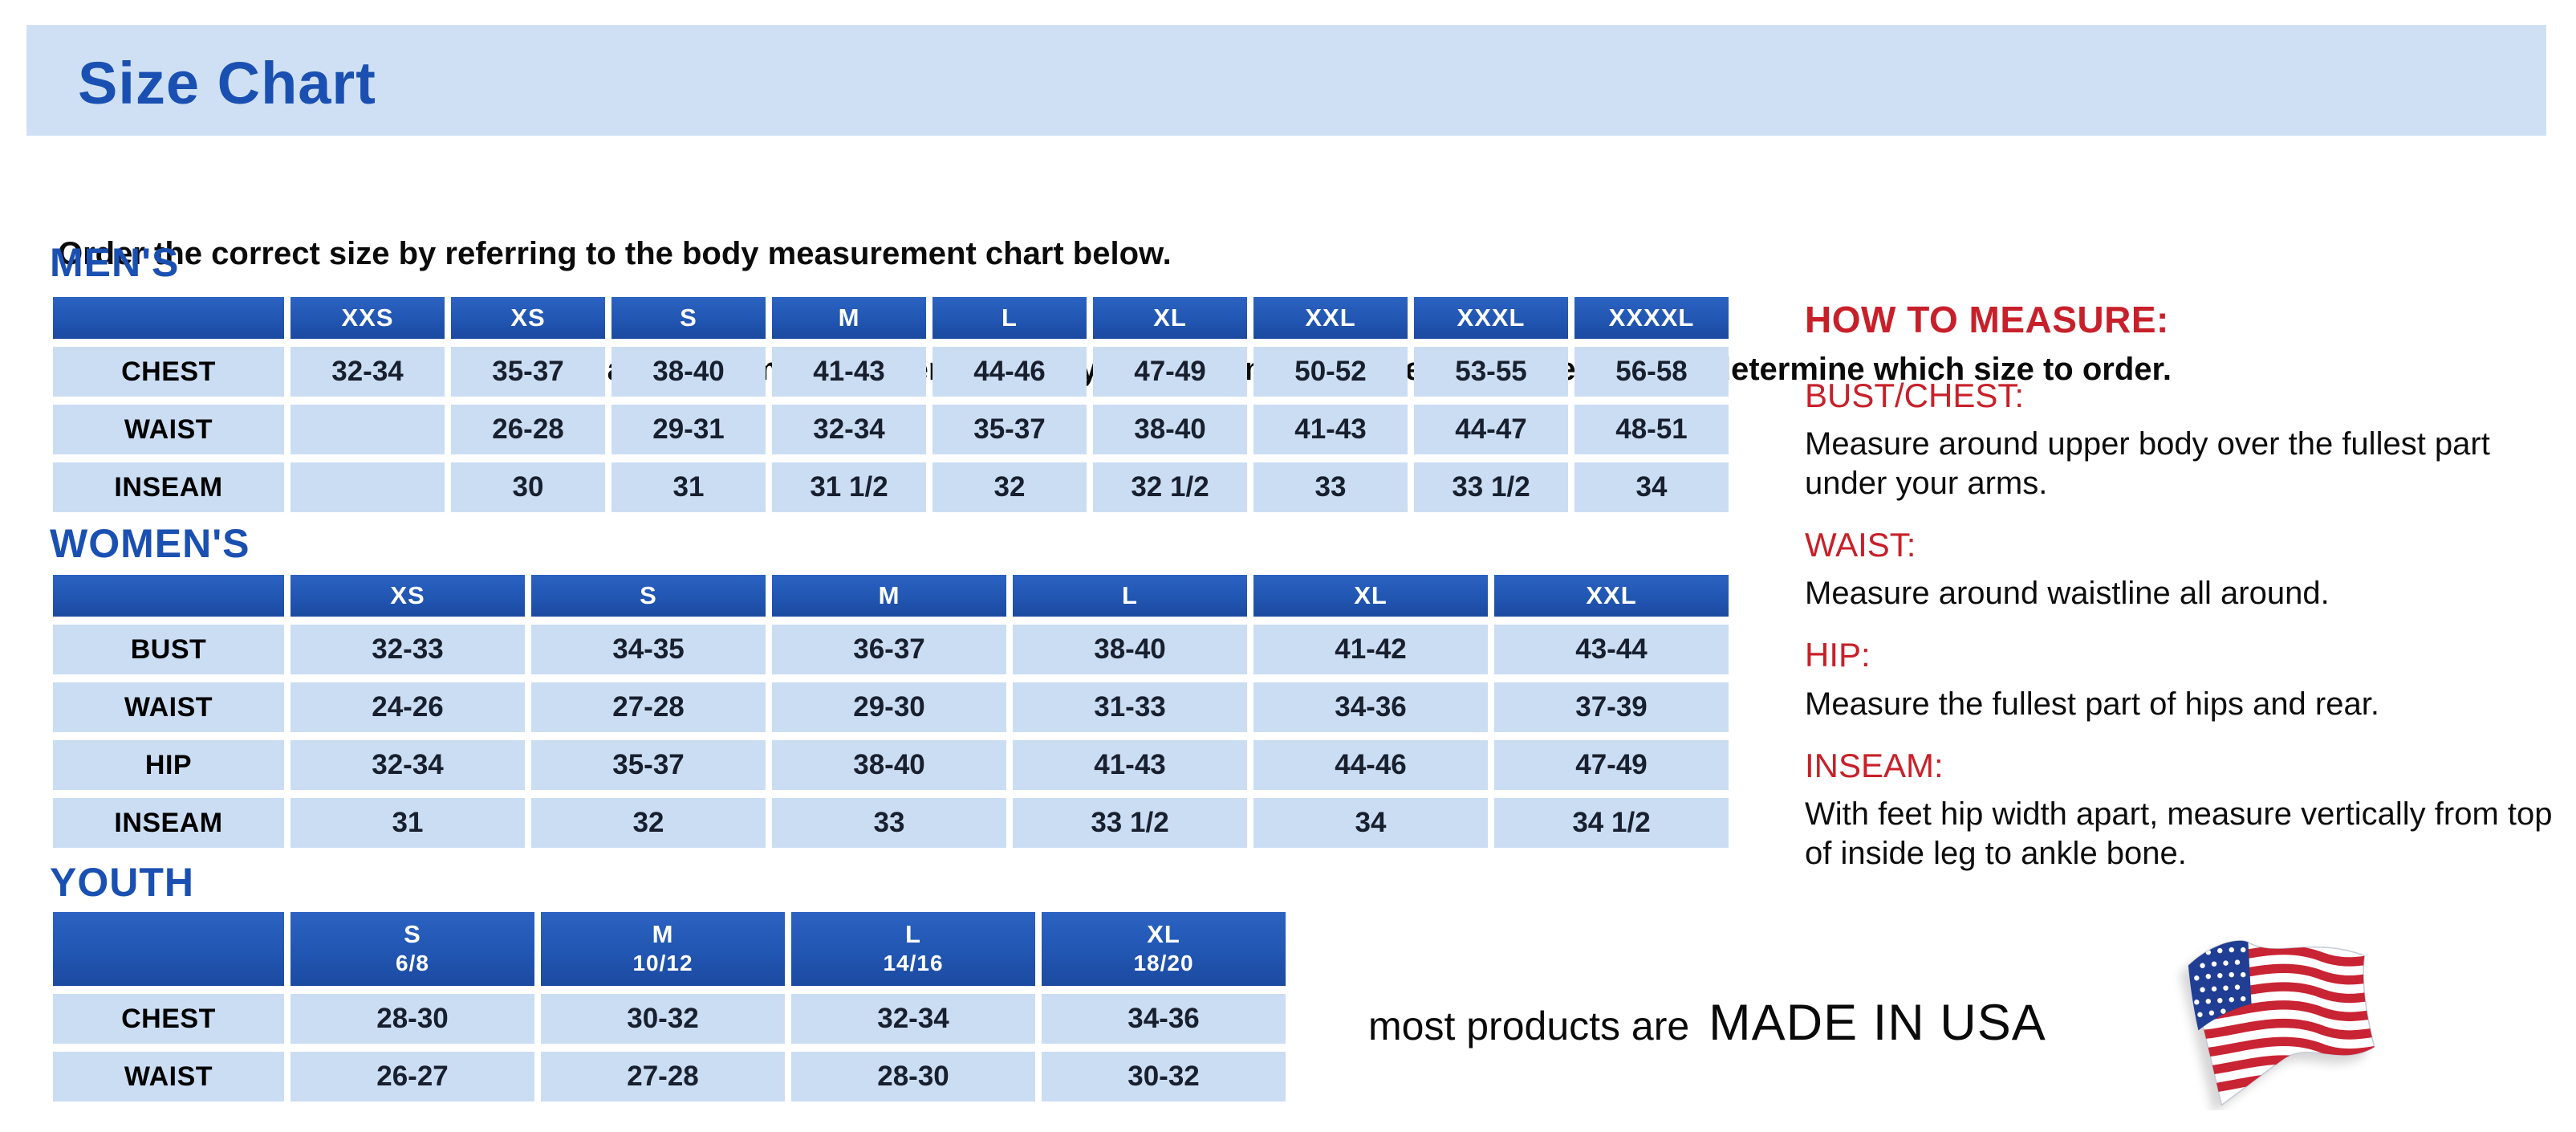 Image resolution: width=2576 pixels, height=1132 pixels. Describe the element at coordinates (913, 949) in the screenshot. I see `column-header: L 14/16` at that location.